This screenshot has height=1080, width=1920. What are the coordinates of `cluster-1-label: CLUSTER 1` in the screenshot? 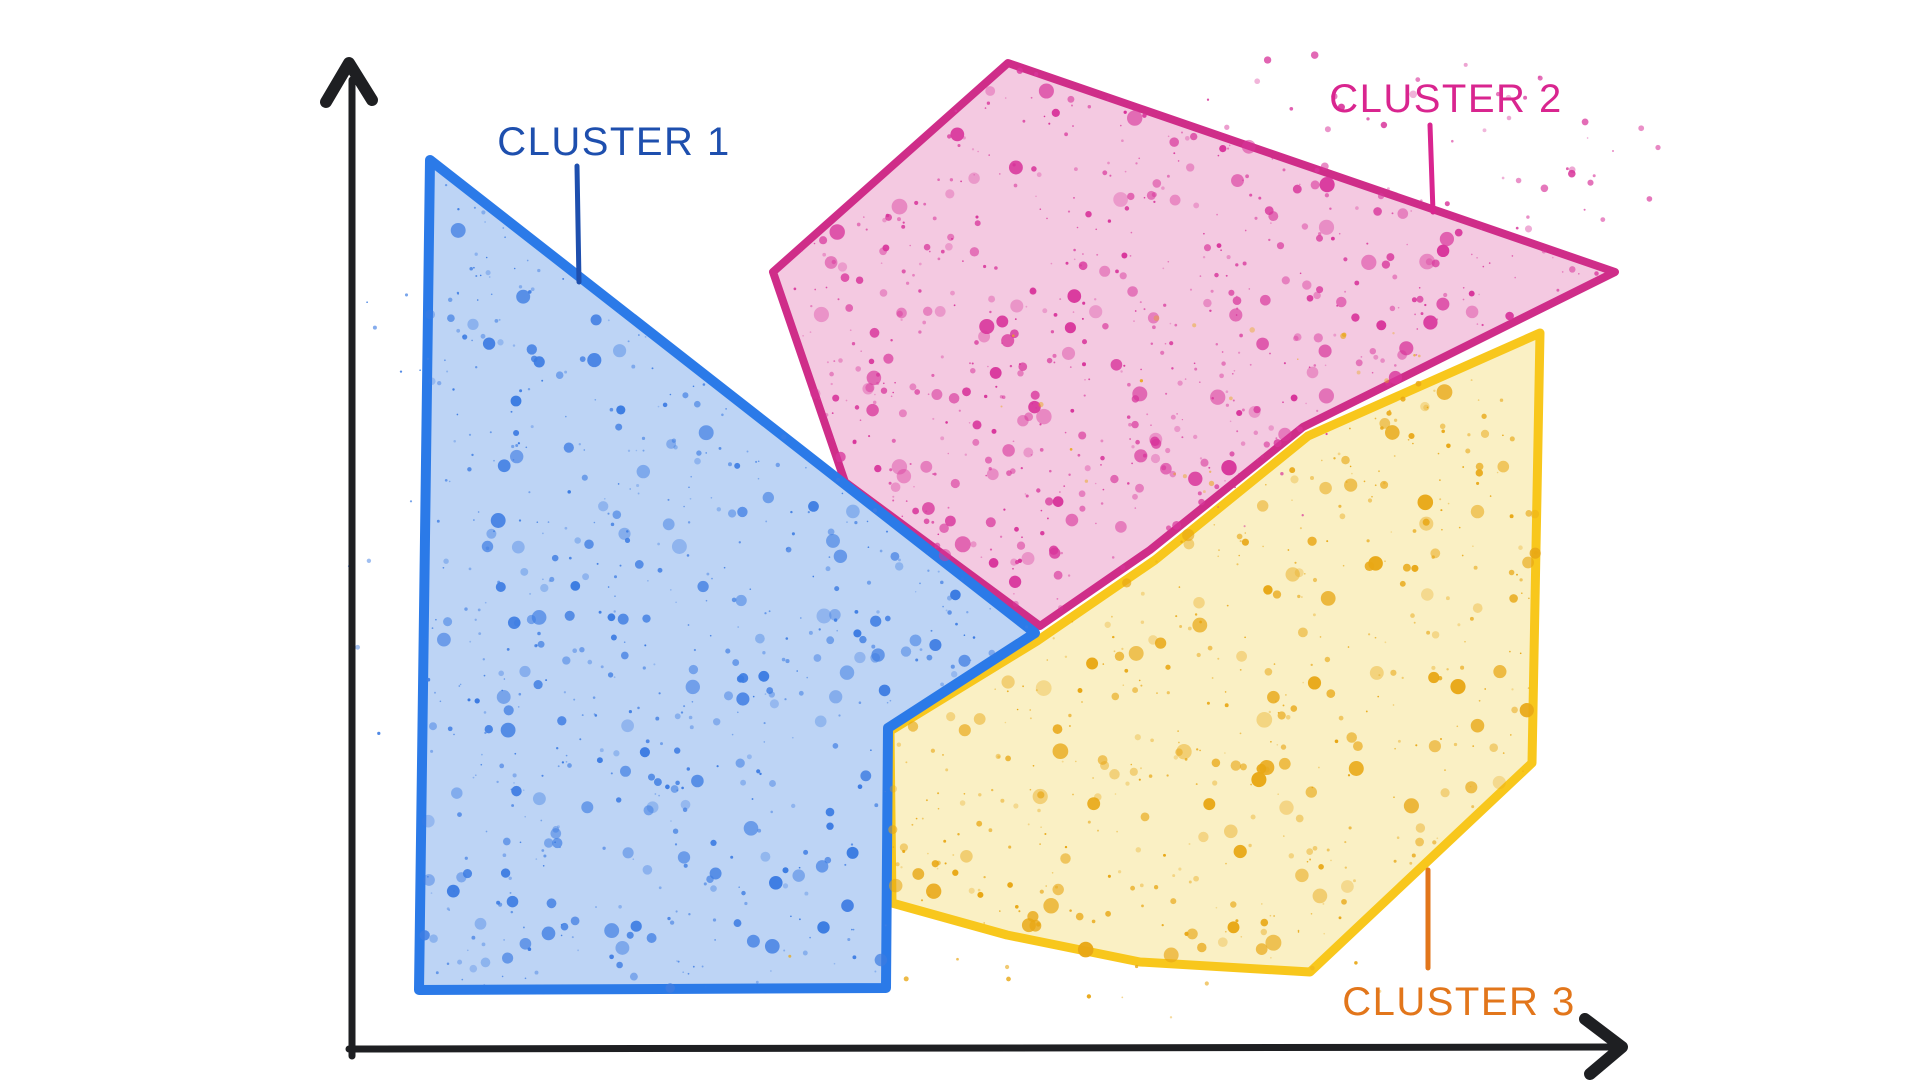 It's located at (614, 142).